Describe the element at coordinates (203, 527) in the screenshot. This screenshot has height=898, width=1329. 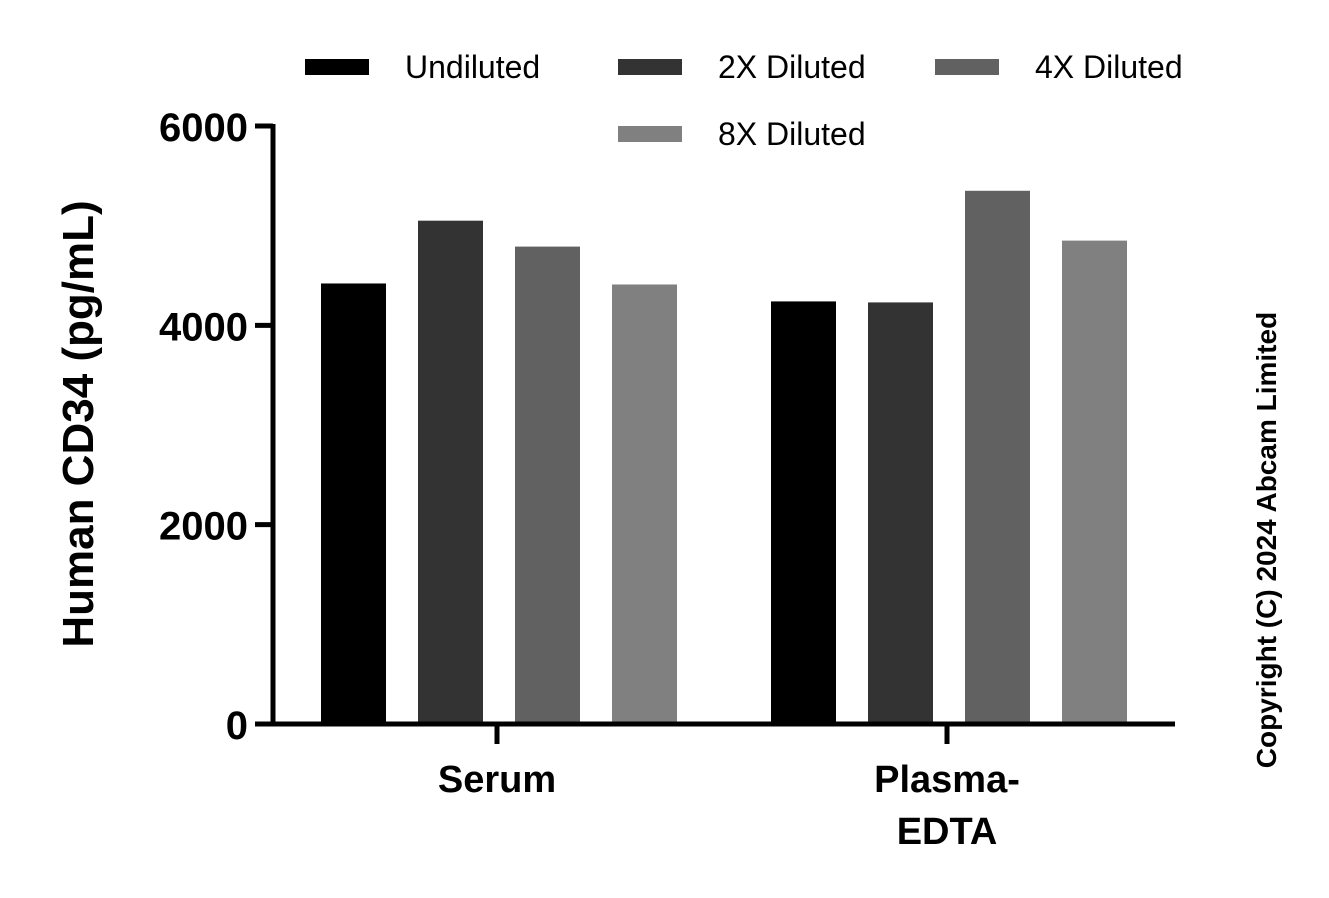
I see `y-tick-label: 2000` at that location.